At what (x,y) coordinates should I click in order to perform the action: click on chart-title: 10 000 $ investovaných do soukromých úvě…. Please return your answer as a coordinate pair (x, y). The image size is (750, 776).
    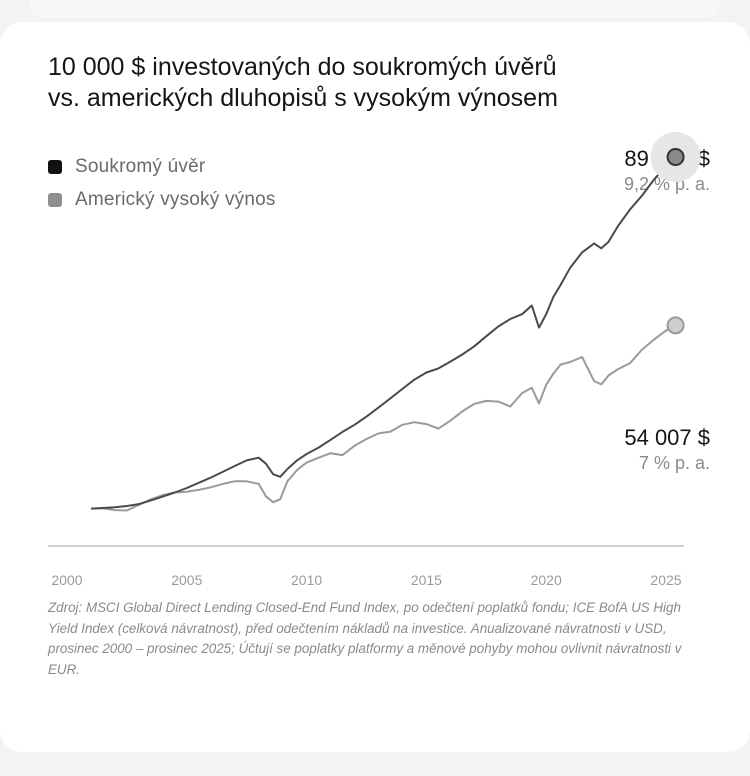
    Looking at the image, I should click on (358, 83).